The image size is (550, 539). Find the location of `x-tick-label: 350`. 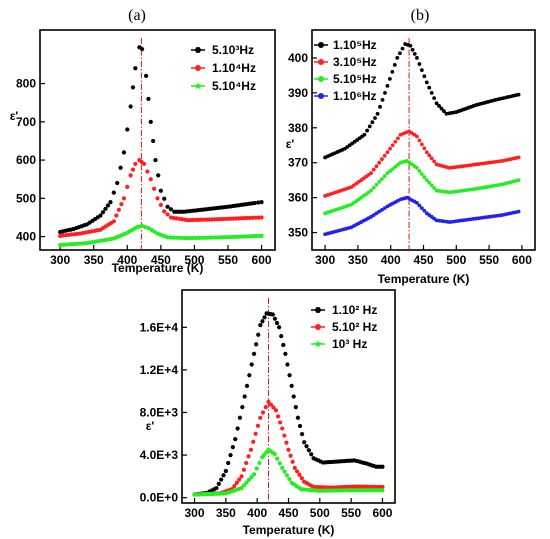

x-tick-label: 350 is located at coordinates (358, 260).